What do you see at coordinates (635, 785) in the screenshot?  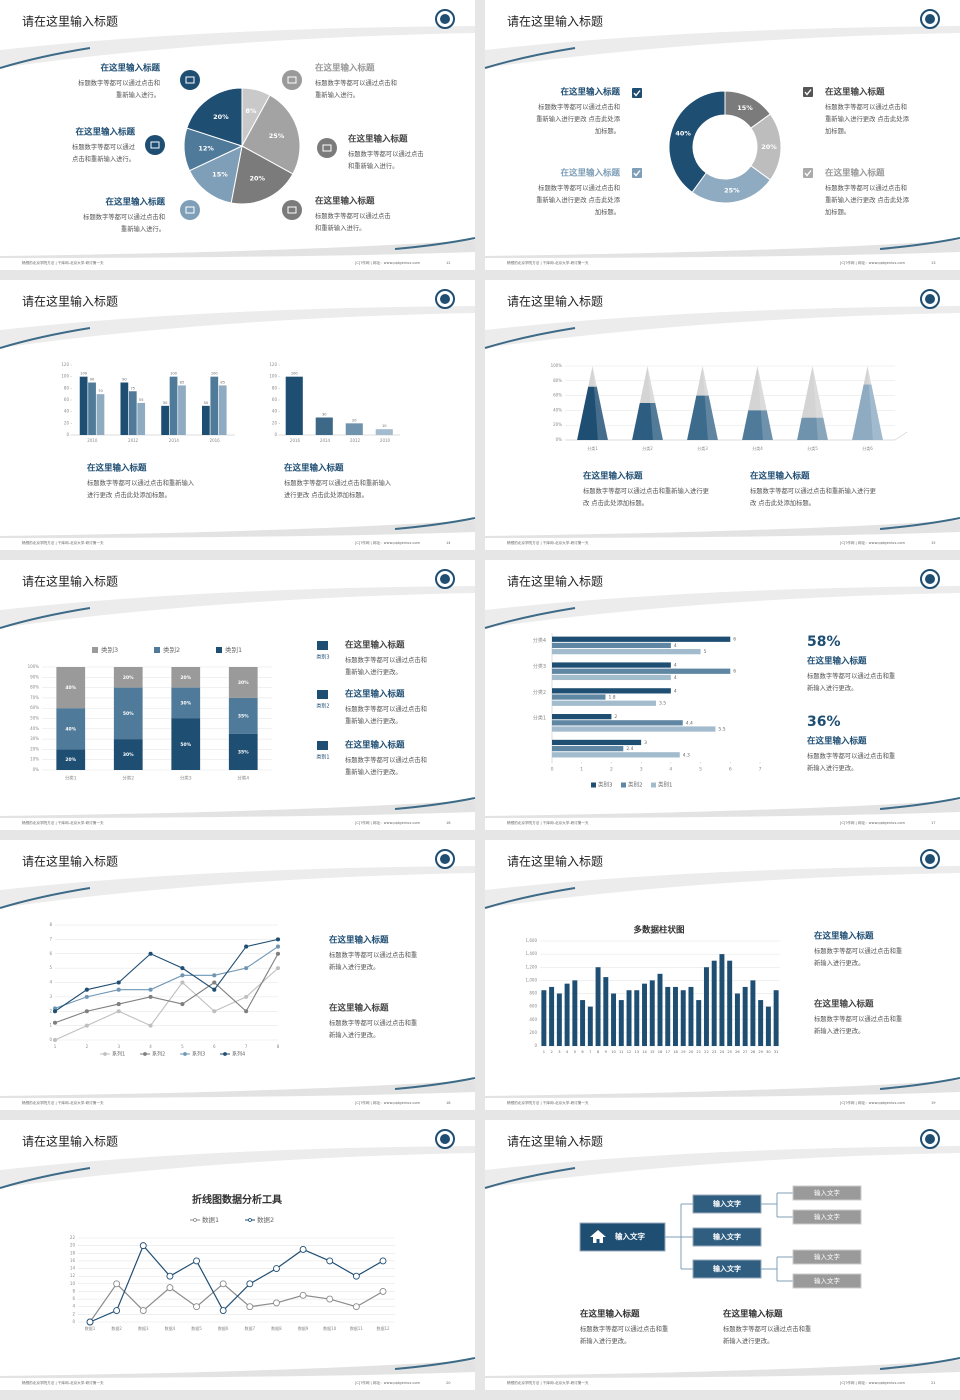 I see `legend-label: 类别2` at bounding box center [635, 785].